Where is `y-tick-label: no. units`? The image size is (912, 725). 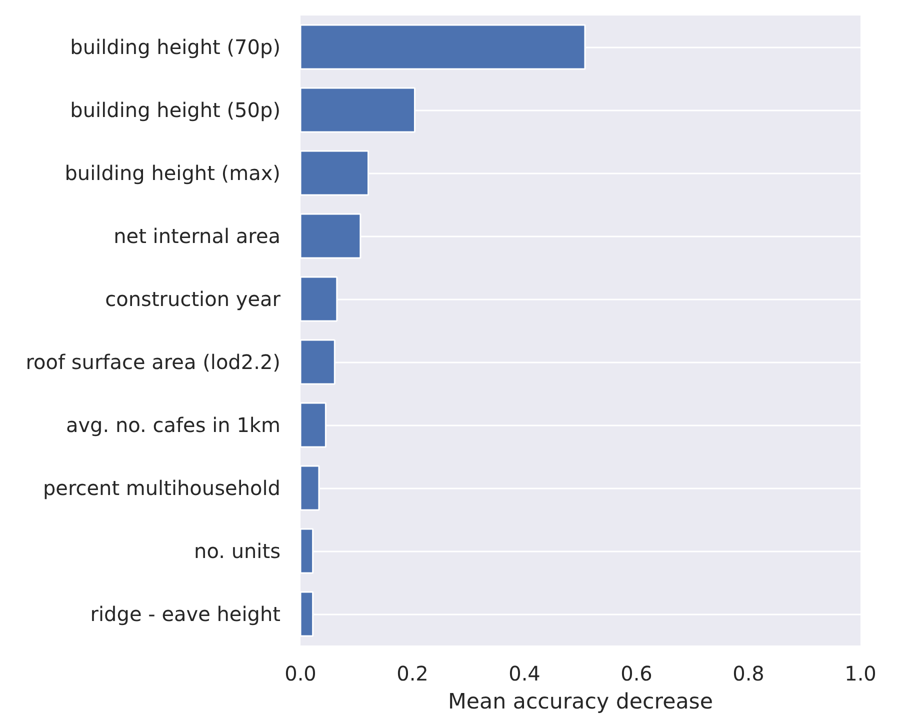
y-tick-label: no. units is located at coordinates (237, 551).